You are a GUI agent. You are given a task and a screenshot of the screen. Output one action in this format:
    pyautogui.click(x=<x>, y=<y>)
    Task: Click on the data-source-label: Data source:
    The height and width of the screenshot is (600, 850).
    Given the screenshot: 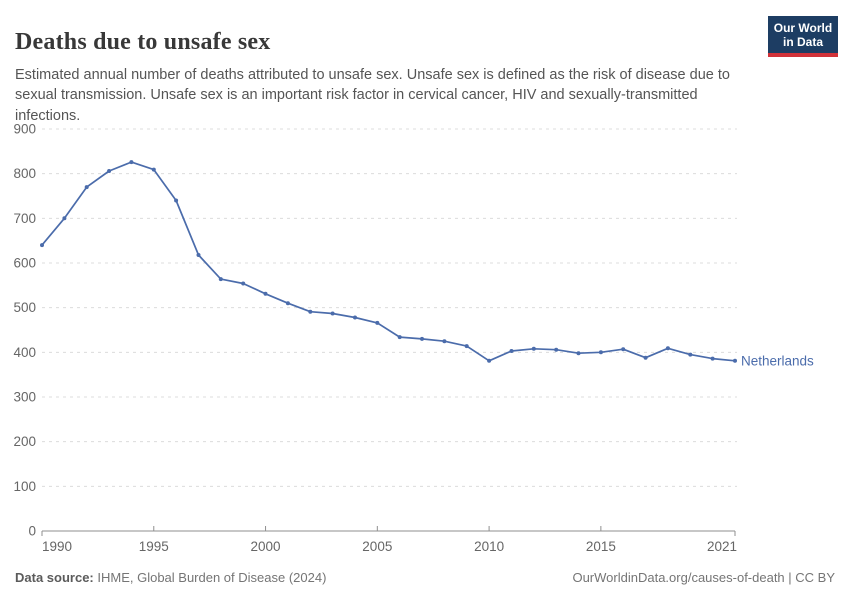 What is the action you would take?
    pyautogui.click(x=54, y=577)
    